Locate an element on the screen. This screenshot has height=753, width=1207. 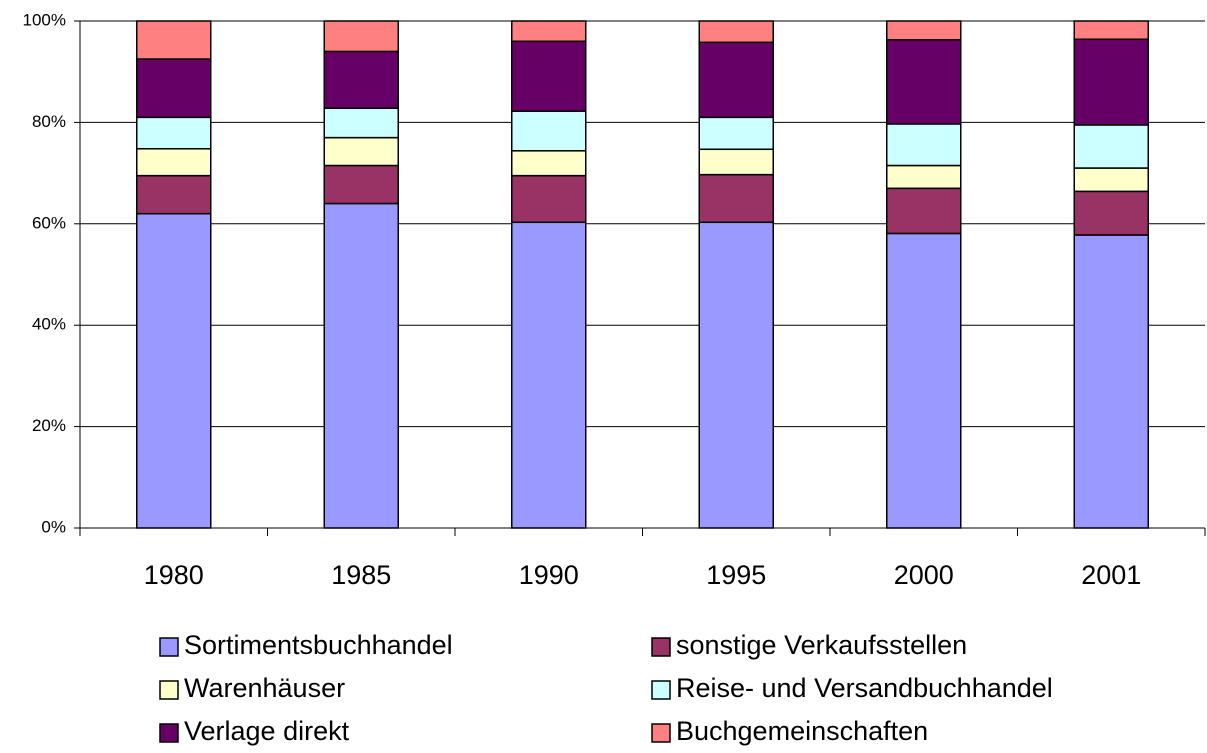
legend-label: Buchgemeinschaften is located at coordinates (802, 731).